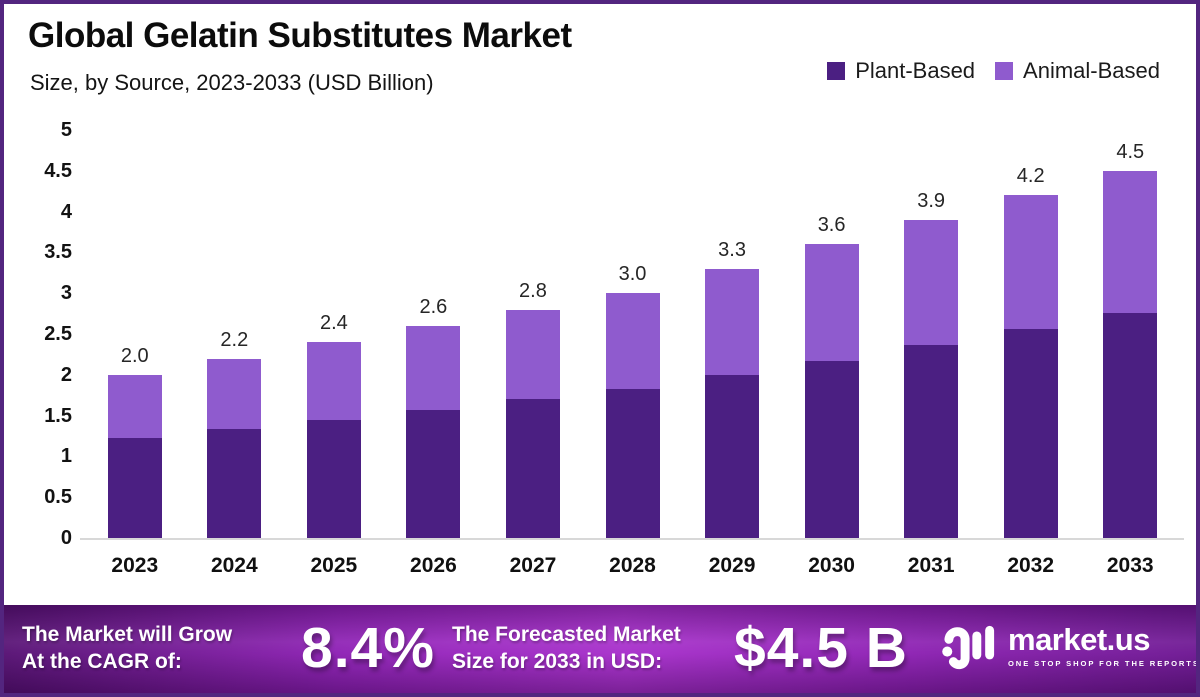 The height and width of the screenshot is (697, 1200). Describe the element at coordinates (1031, 565) in the screenshot. I see `x-axis-tick-label: 2032` at that location.